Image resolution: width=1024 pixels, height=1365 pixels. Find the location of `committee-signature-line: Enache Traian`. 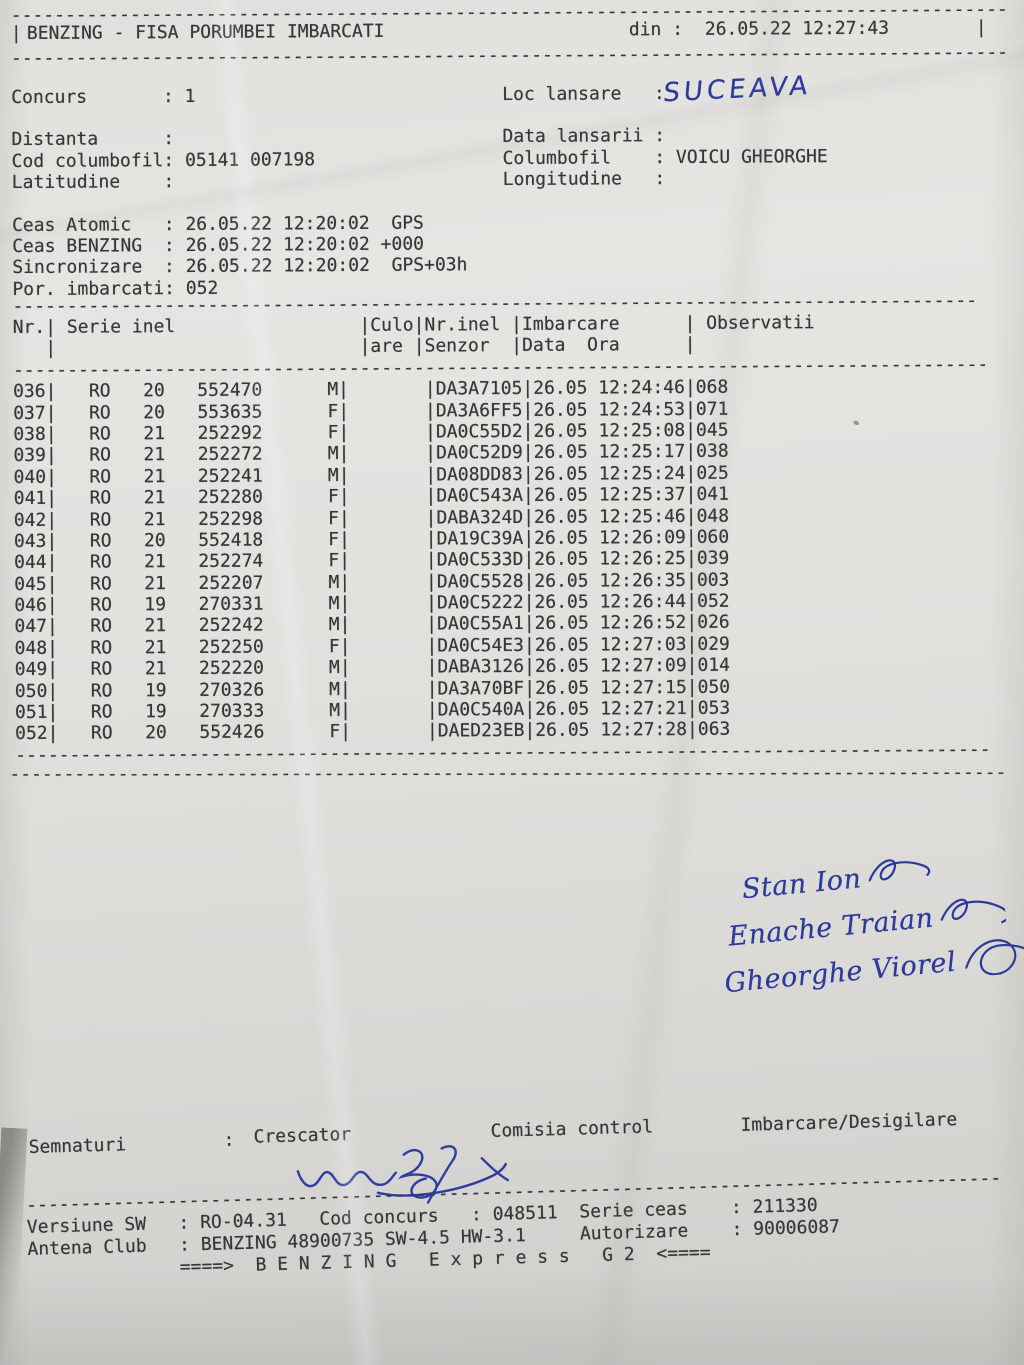

committee-signature-line: Enache Traian is located at coordinates (871, 922).